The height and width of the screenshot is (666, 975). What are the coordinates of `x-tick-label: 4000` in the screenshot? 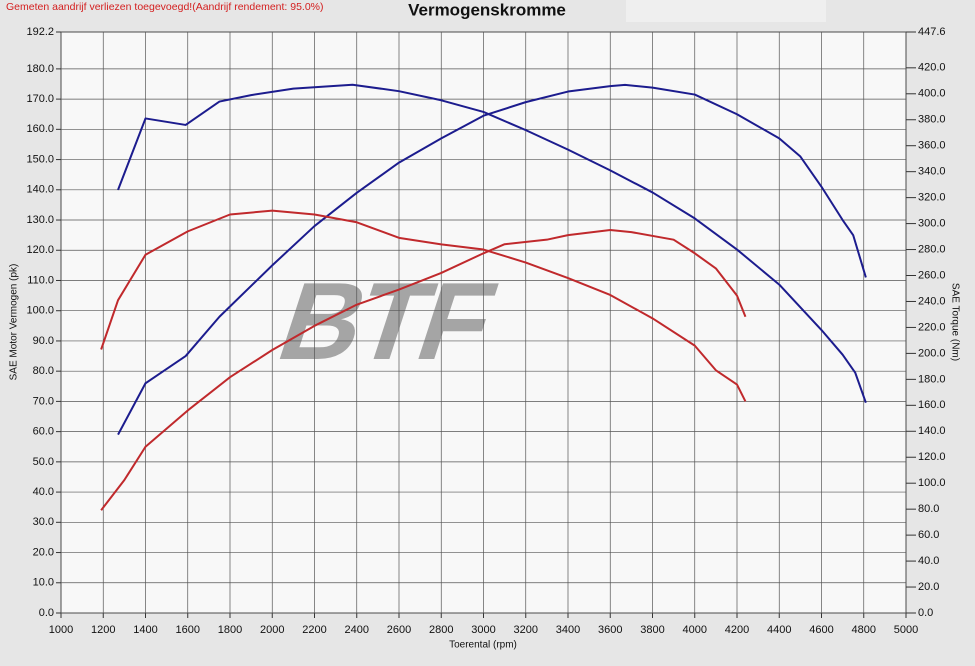 It's located at (695, 630).